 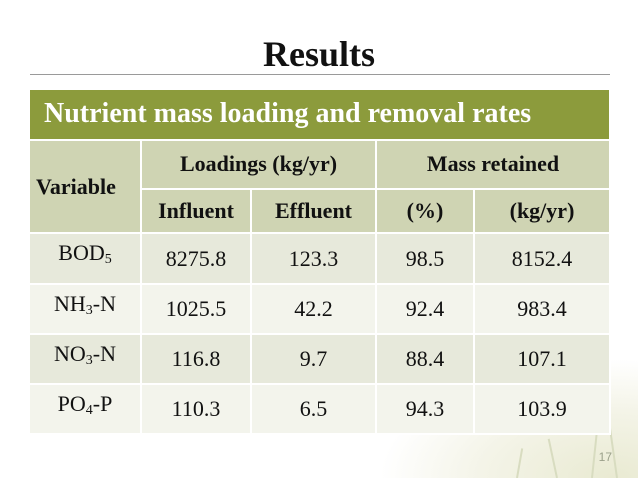 What do you see at coordinates (542, 309) in the screenshot?
I see `kgyr-cell: 983.4` at bounding box center [542, 309].